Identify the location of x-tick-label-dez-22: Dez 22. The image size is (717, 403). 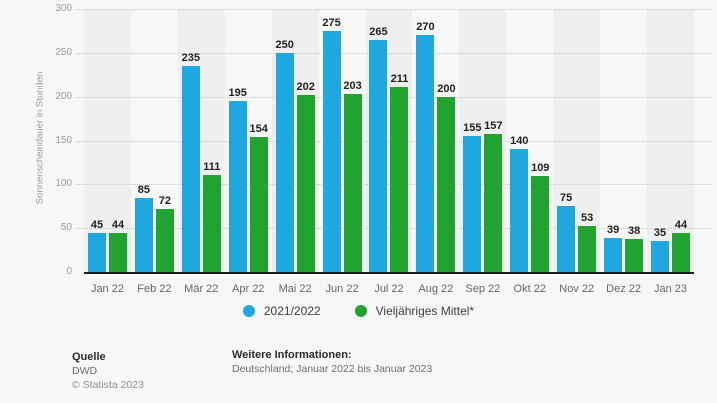
(624, 289).